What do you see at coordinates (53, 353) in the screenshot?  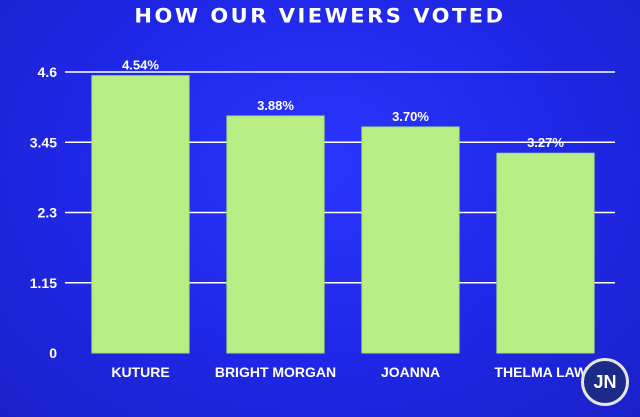 I see `y-tick-label: 0` at bounding box center [53, 353].